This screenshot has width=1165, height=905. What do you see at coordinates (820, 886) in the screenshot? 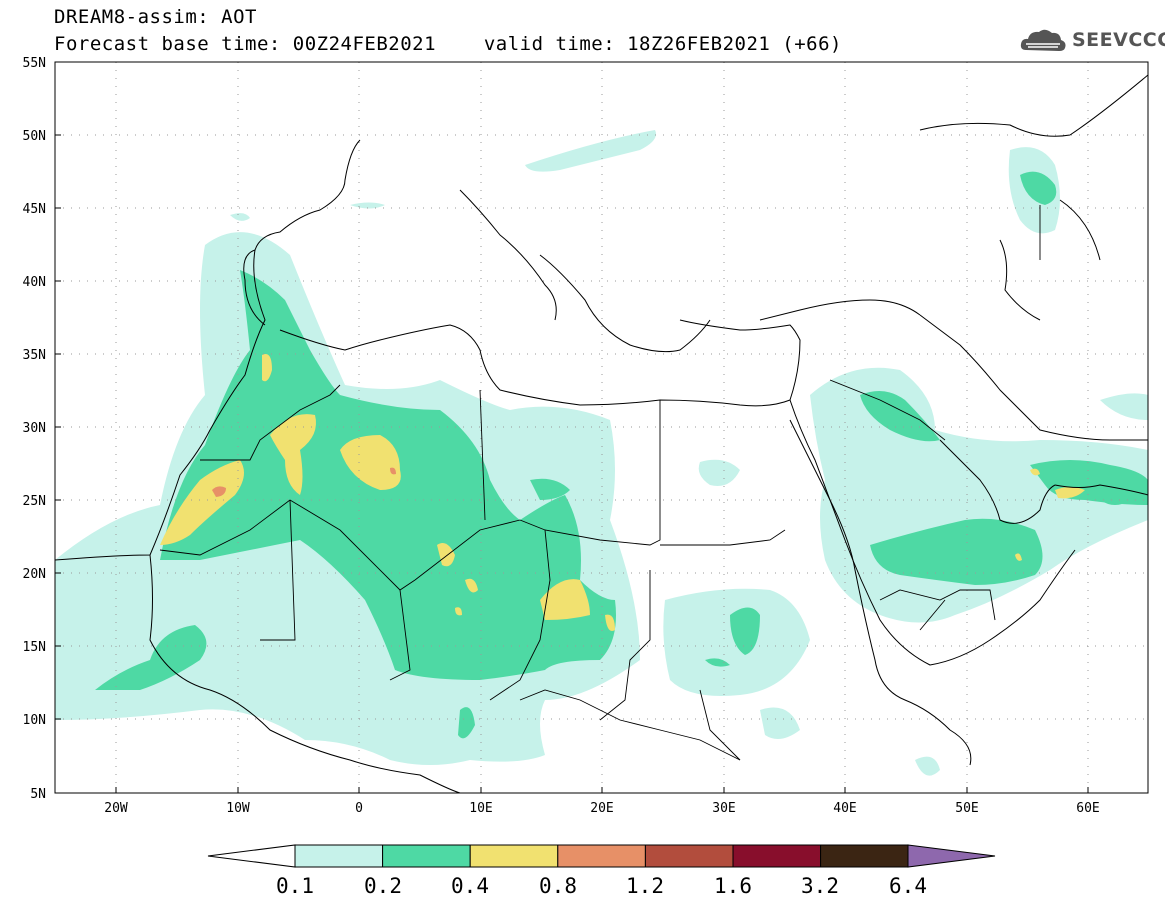
I see `colorbar-label: 3.2` at bounding box center [820, 886].